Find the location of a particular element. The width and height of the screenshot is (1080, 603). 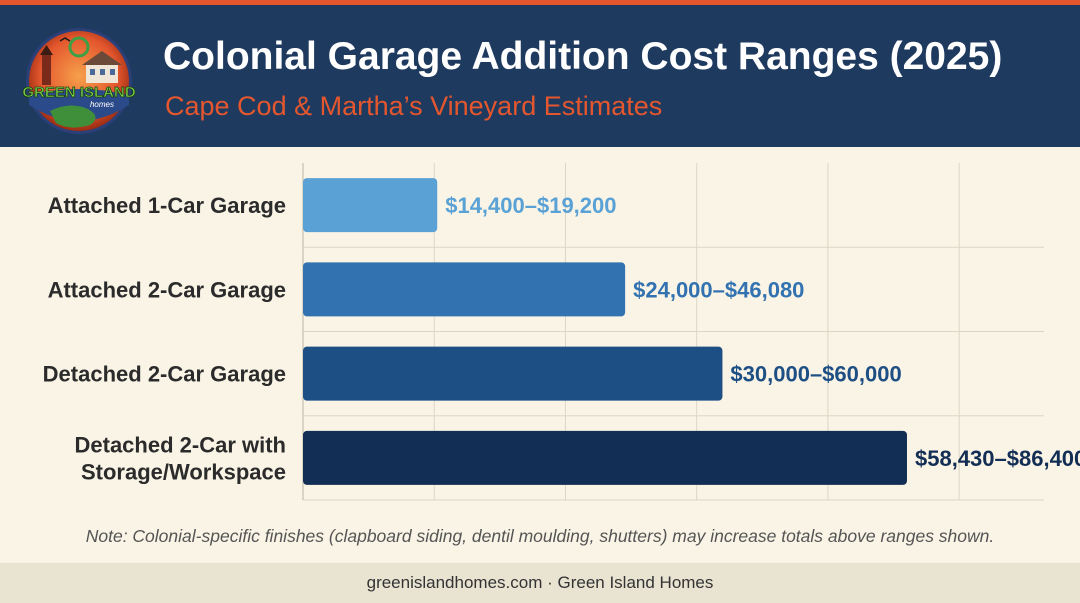

category-label: Attached 1-Car Garage is located at coordinates (167, 205).